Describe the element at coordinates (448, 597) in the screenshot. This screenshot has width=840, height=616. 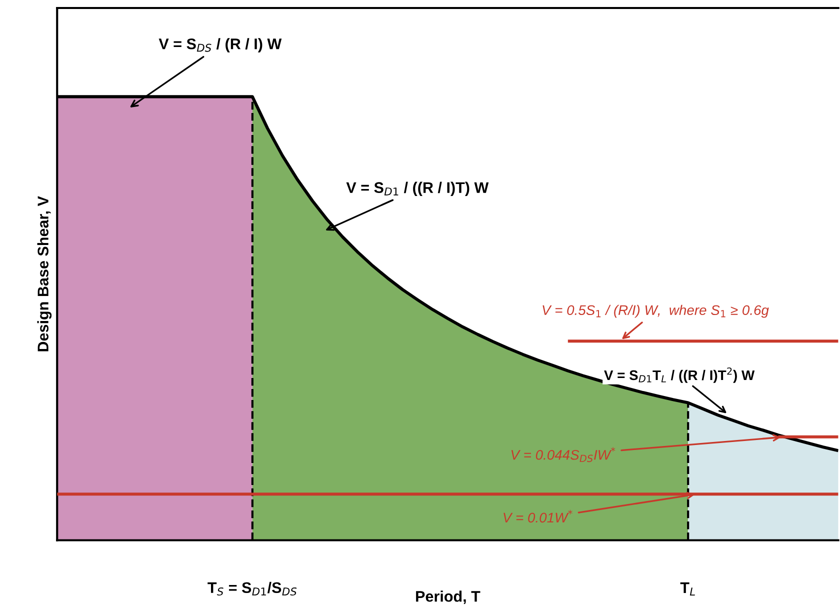
I see `x-axis-title: Period, T` at that location.